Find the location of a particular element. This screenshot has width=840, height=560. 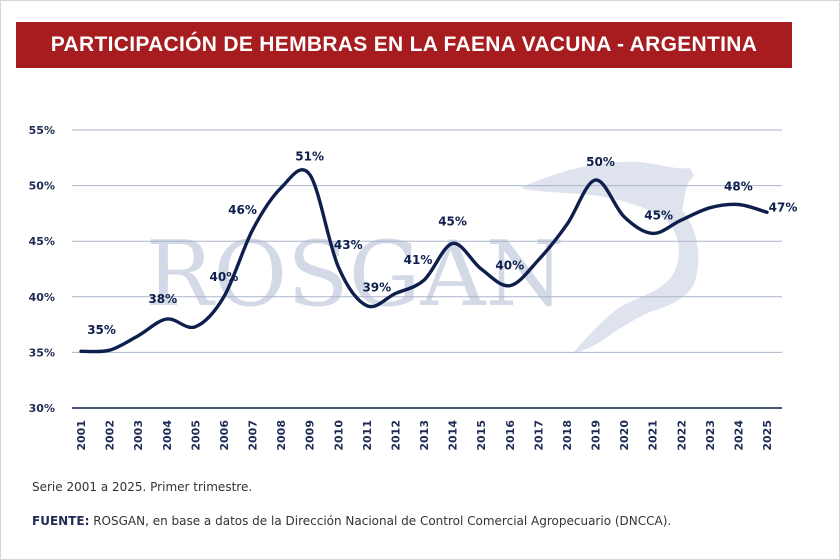

x-tick-label: 2023 is located at coordinates (710, 435).